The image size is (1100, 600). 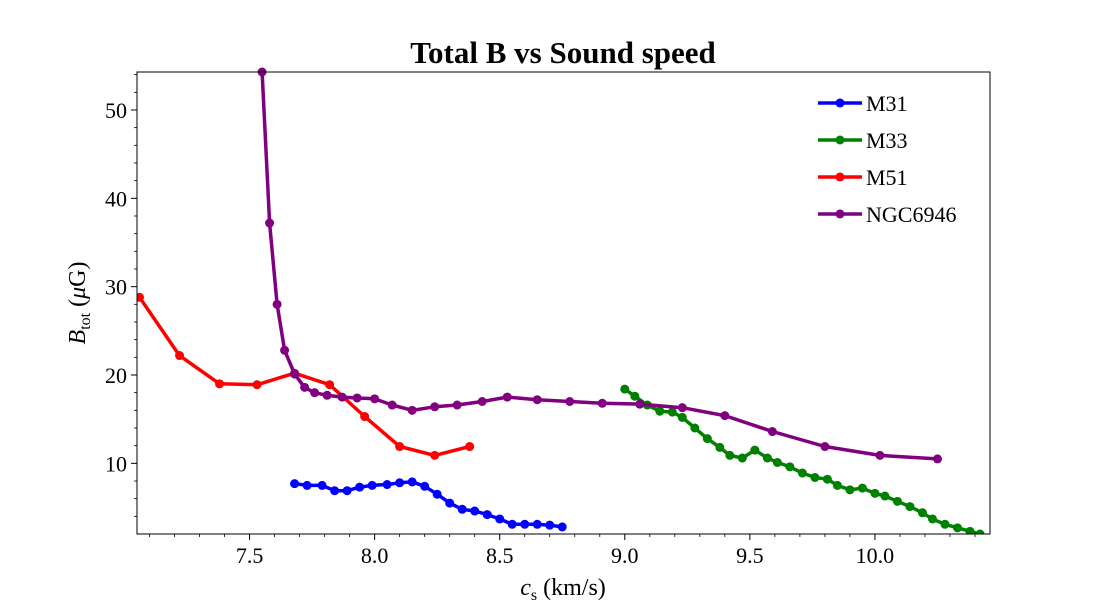 I want to click on y-tick-label: 20, so click(x=116, y=375).